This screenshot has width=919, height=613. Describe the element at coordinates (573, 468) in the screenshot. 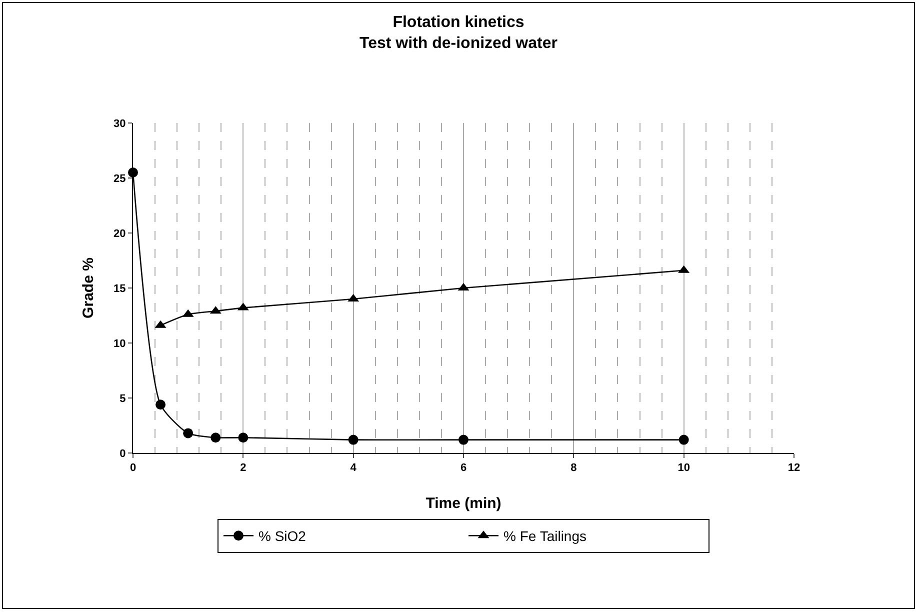

I see `x-tick-label: 8` at that location.